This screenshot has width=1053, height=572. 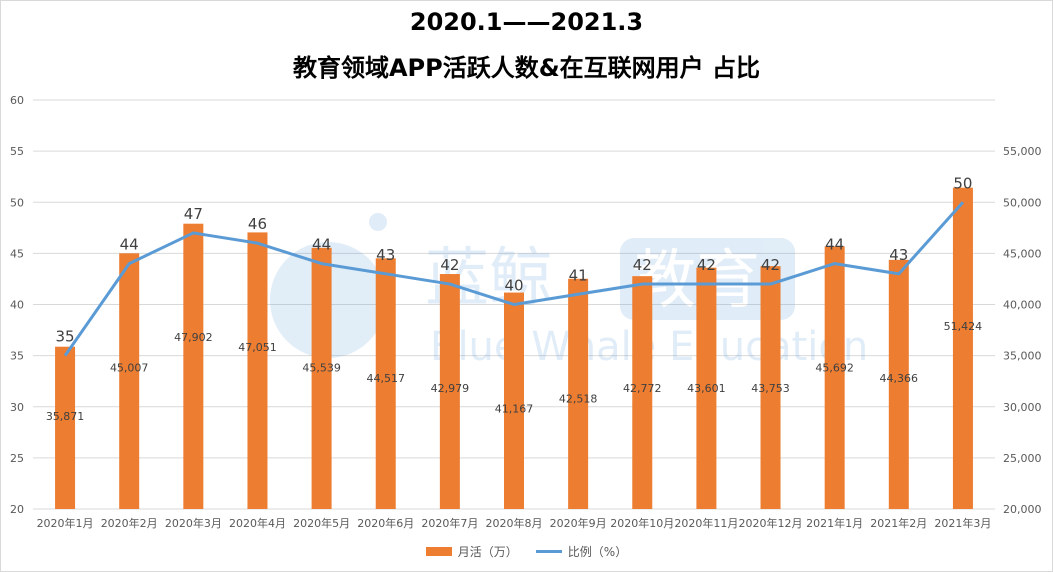 I want to click on bar-data-label: 42,772, so click(x=642, y=388).